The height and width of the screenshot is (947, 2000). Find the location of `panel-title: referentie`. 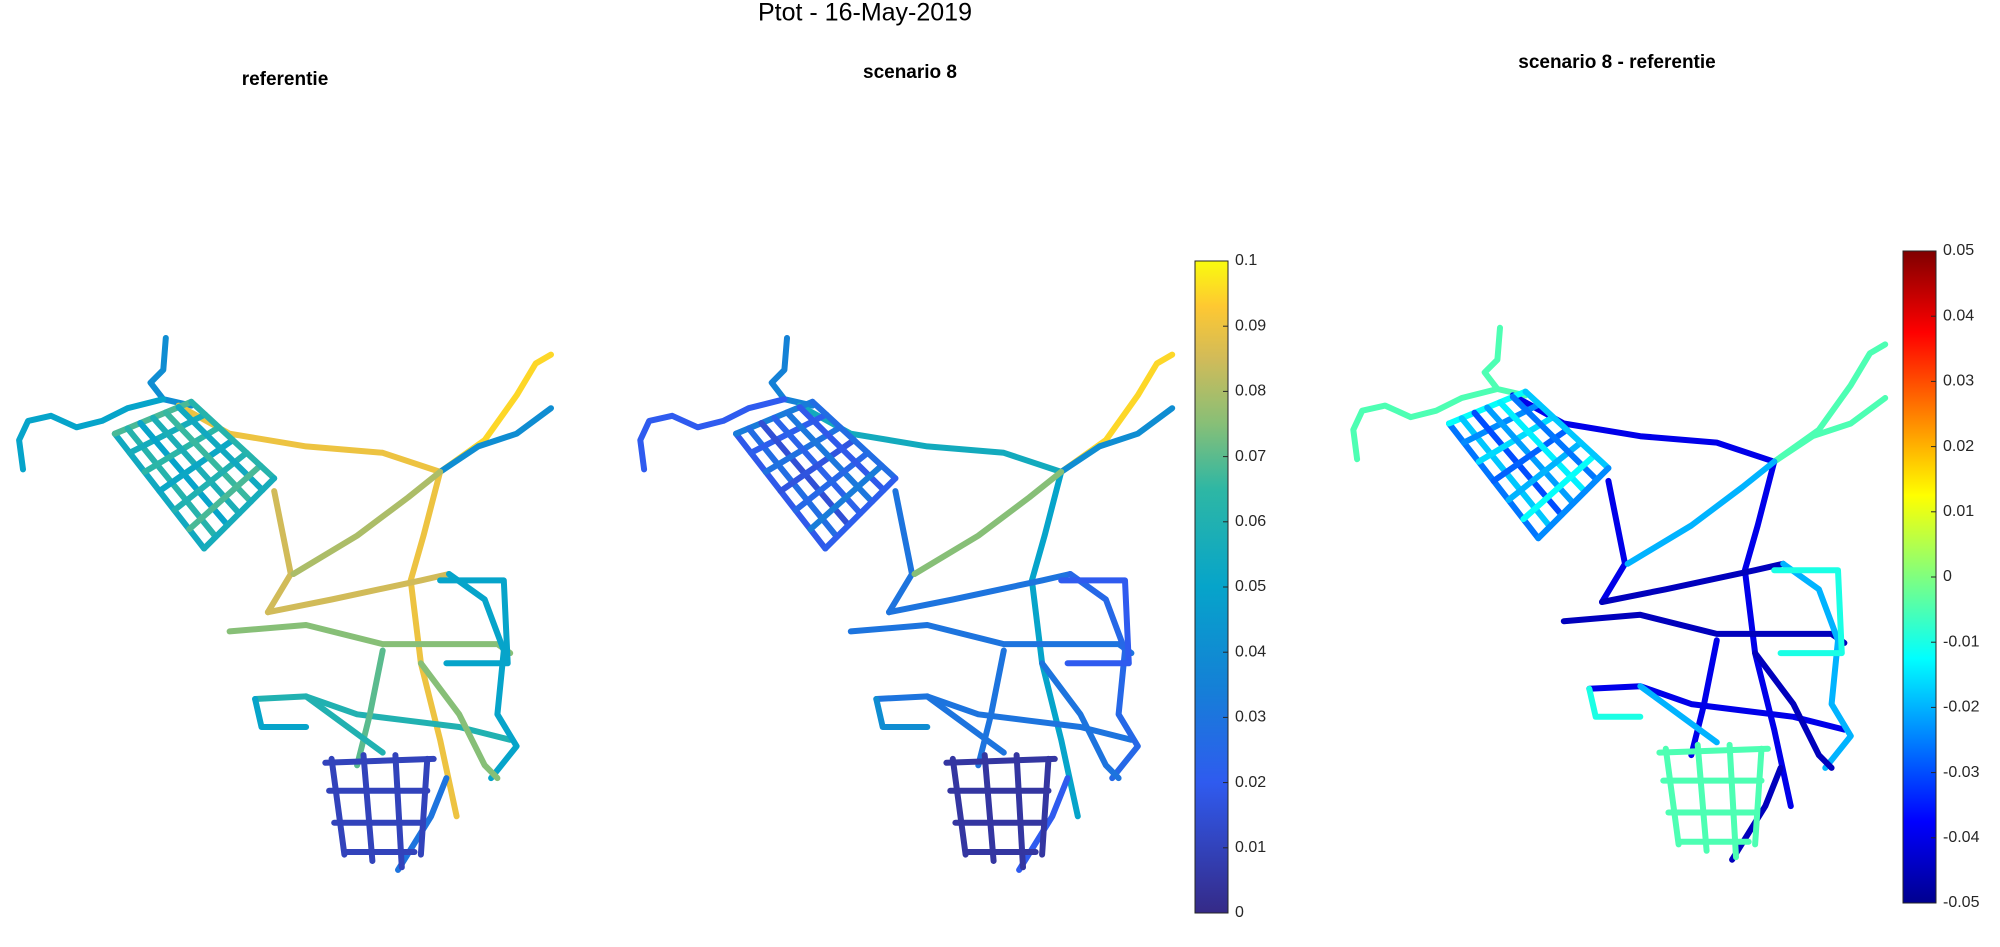

panel-title: referentie is located at coordinates (285, 79).